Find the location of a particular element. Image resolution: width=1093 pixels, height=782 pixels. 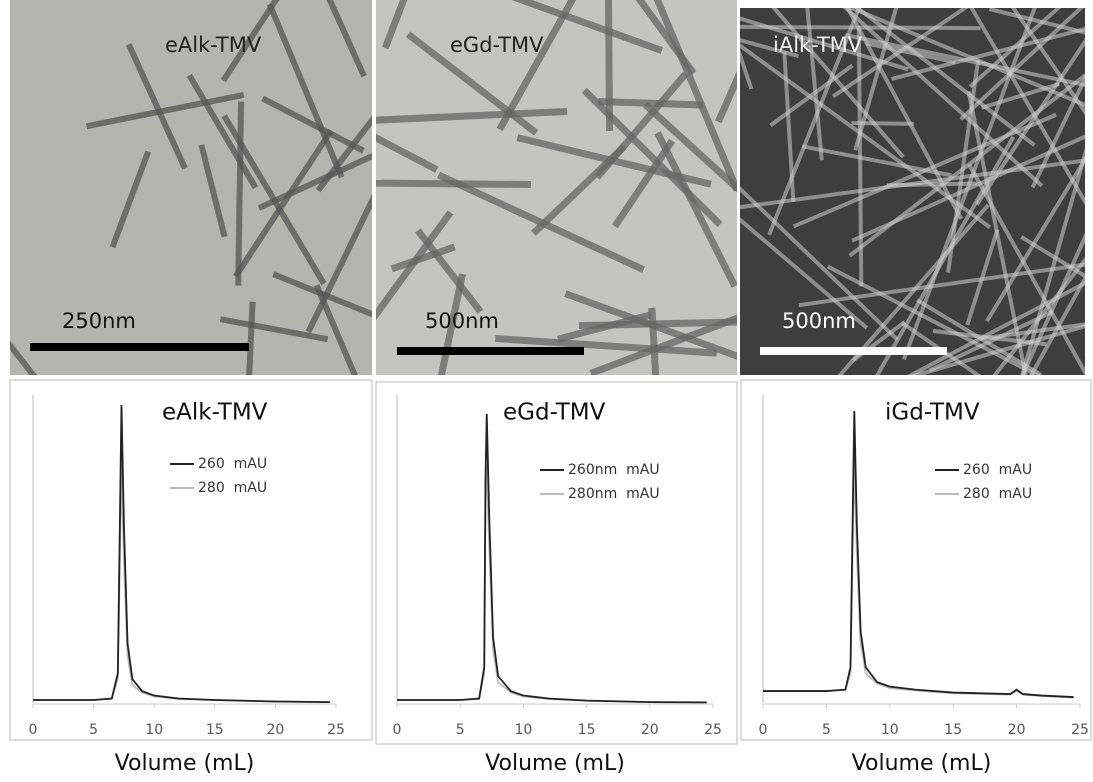

panel-frame is located at coordinates (916, 560).